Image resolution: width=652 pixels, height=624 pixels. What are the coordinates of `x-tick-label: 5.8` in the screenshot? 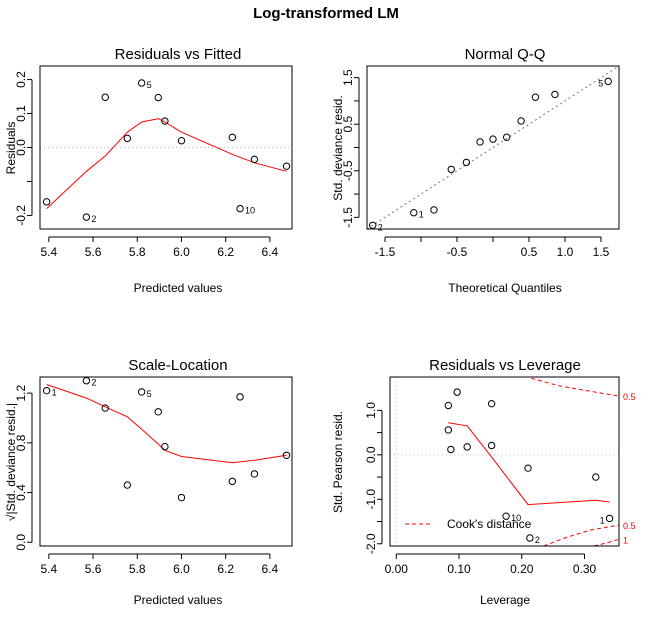 It's located at (137, 252).